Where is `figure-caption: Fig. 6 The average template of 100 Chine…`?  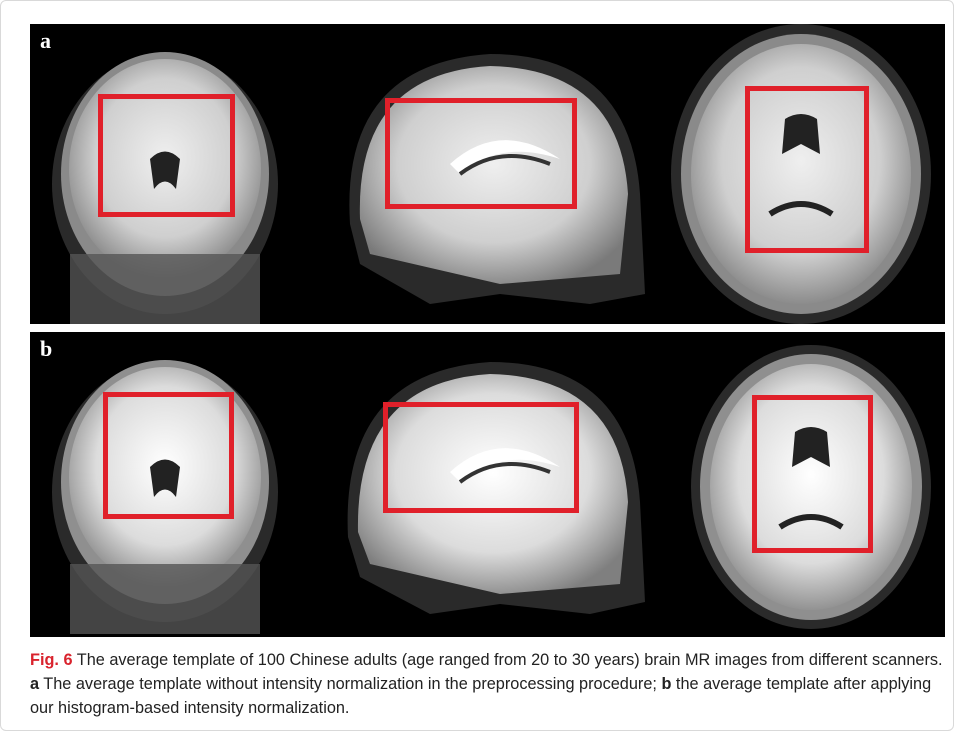
figure-caption: Fig. 6 The average template of 100 Chine… is located at coordinates (487, 684).